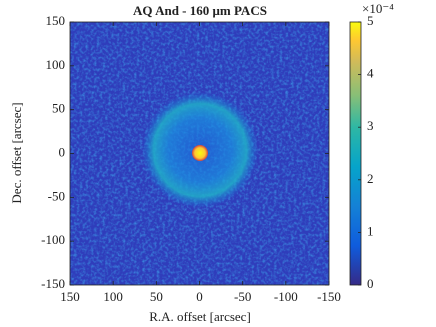 The height and width of the screenshot is (327, 436). What do you see at coordinates (62, 151) in the screenshot?
I see `y-tick-label: 0` at bounding box center [62, 151].